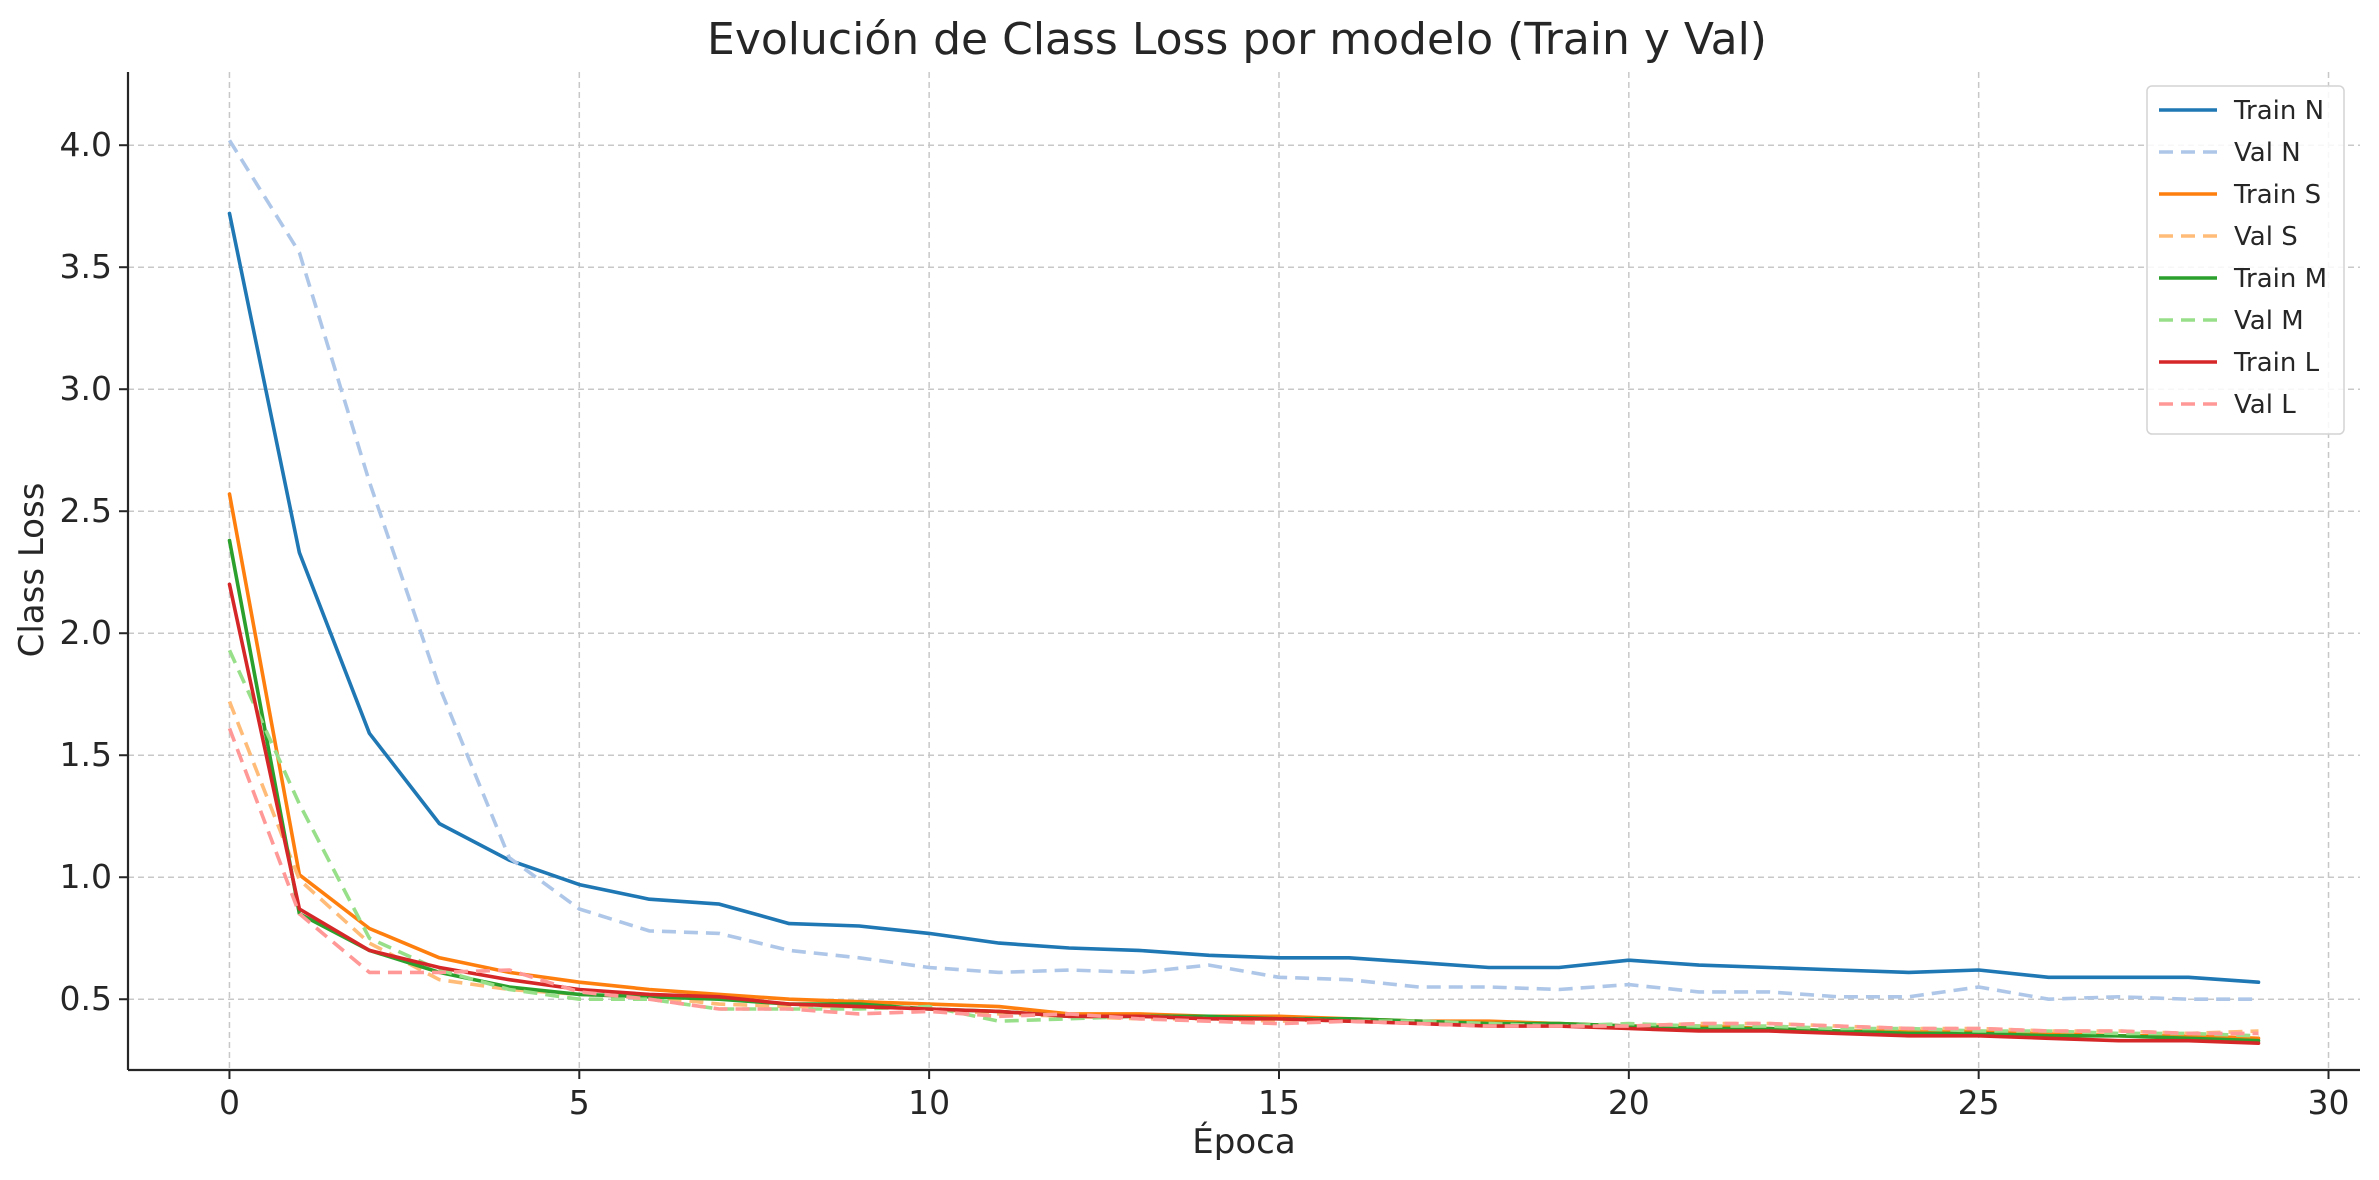  I want to click on y-tick-label: 1.0, so click(86, 876).